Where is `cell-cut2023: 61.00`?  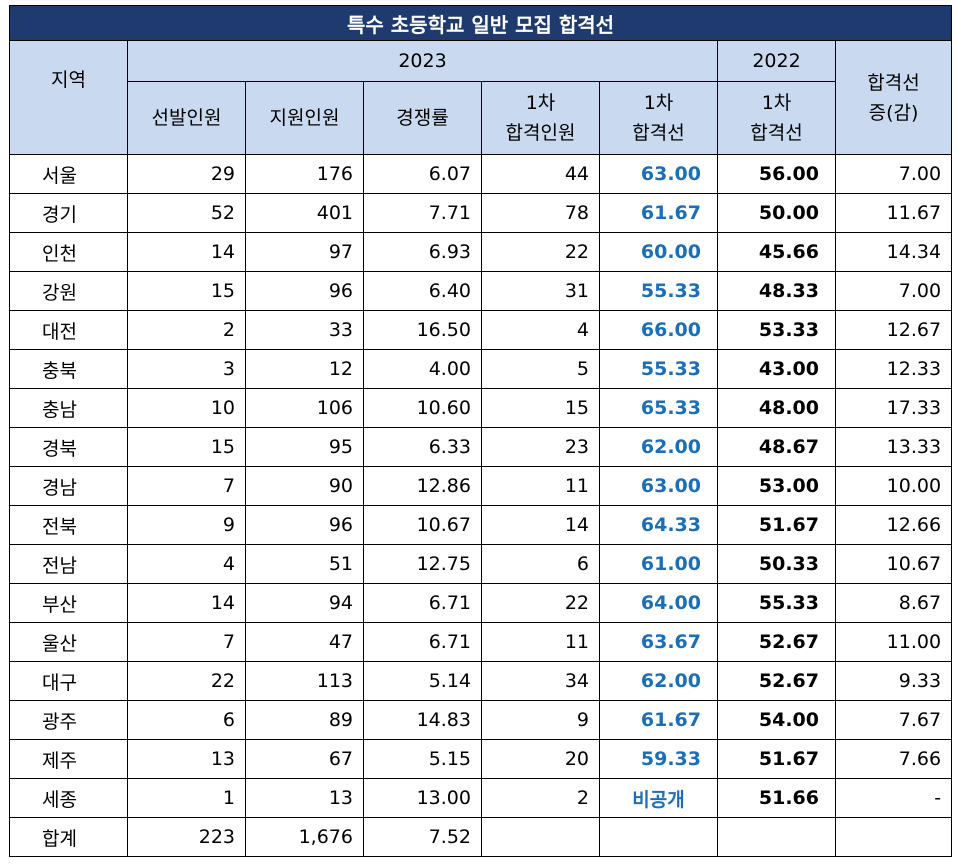
cell-cut2023: 61.00 is located at coordinates (658, 564).